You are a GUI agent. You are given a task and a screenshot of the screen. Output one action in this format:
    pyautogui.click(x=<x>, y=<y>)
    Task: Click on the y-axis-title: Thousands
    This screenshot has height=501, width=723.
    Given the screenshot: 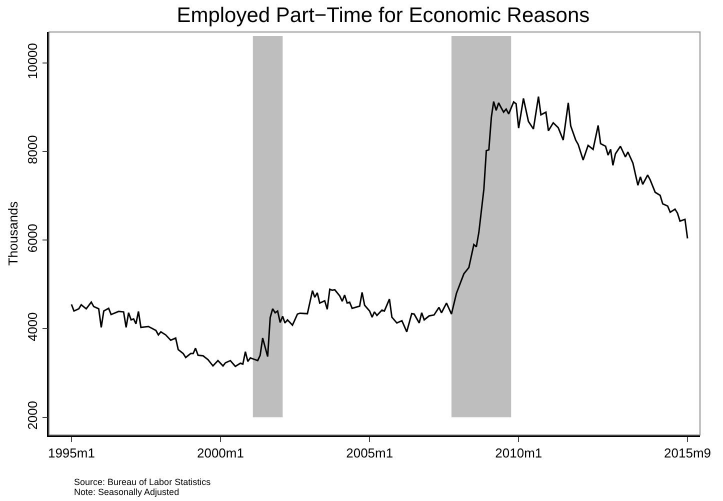 What is the action you would take?
    pyautogui.click(x=13, y=233)
    